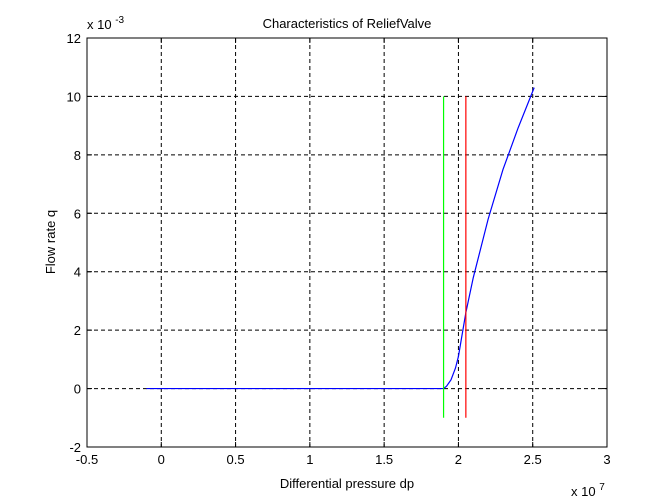 This screenshot has height=502, width=669. What do you see at coordinates (119, 20) in the screenshot?
I see `y-exponent-power: -3` at bounding box center [119, 20].